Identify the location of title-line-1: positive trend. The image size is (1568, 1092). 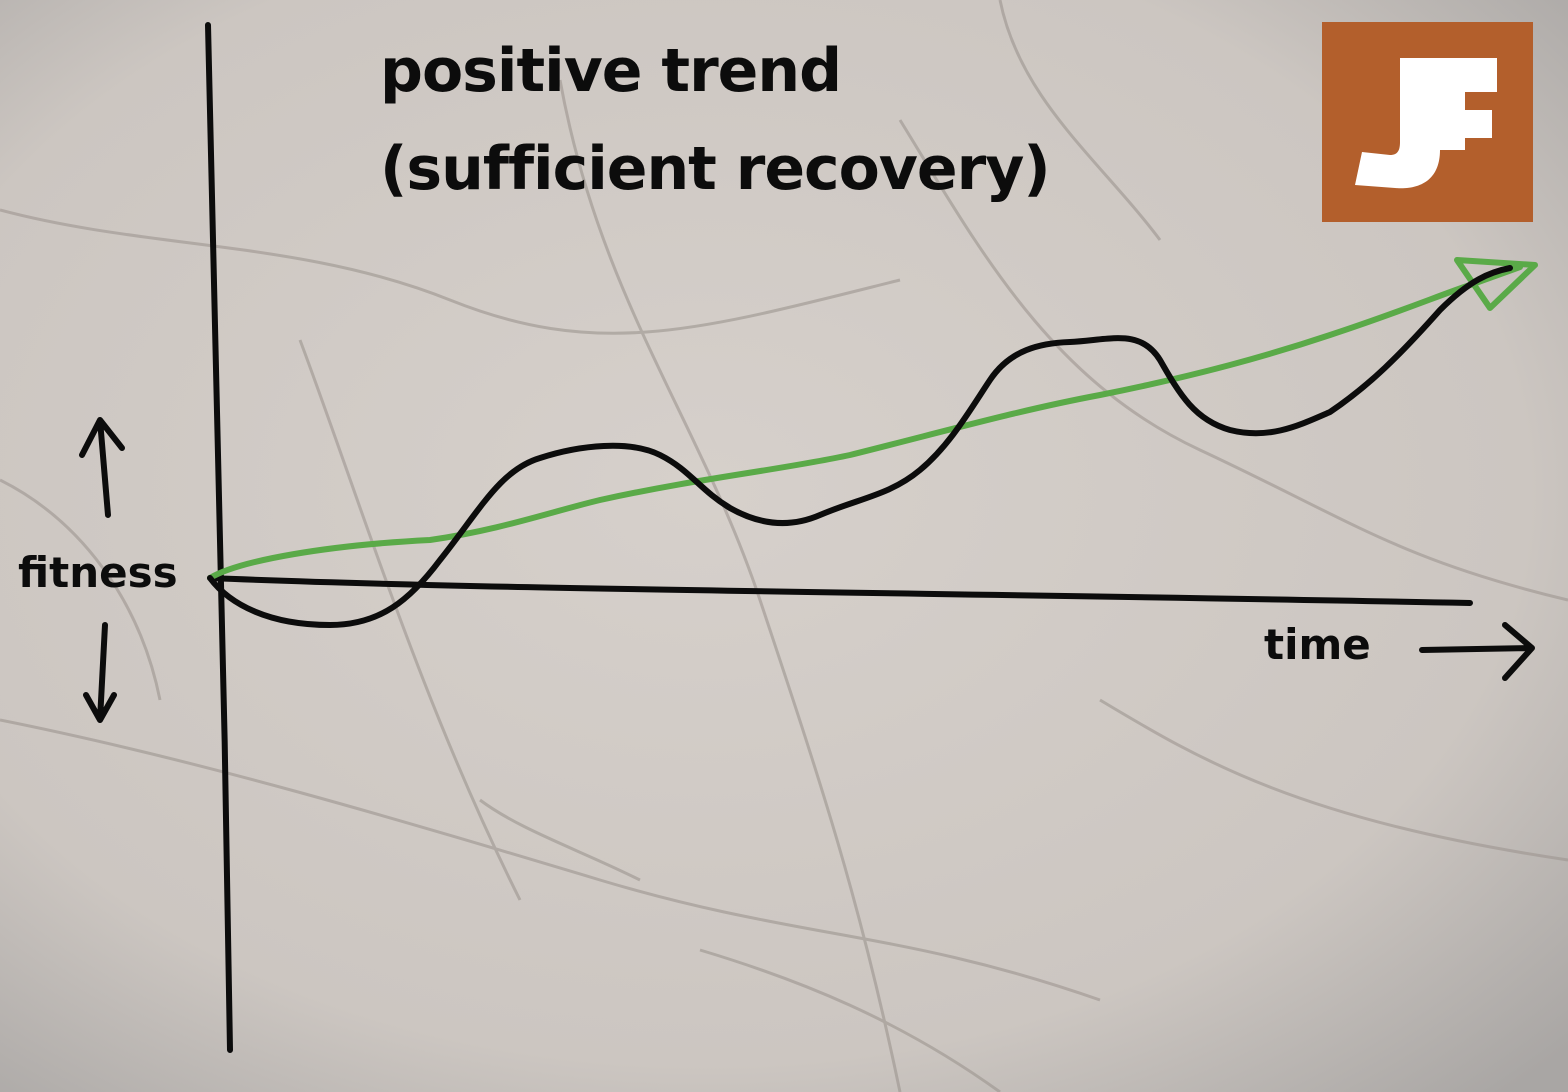
(611, 71).